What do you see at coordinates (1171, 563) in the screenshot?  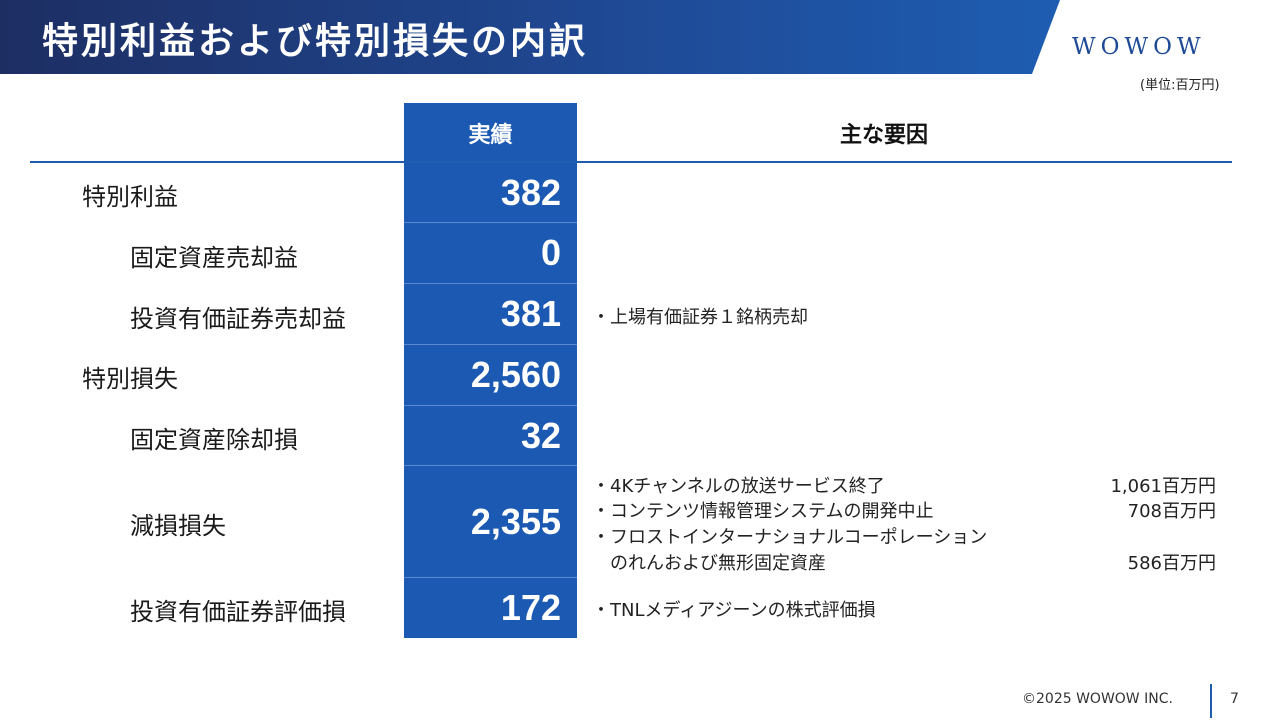 I see `amount-frost-international: 586百万円` at bounding box center [1171, 563].